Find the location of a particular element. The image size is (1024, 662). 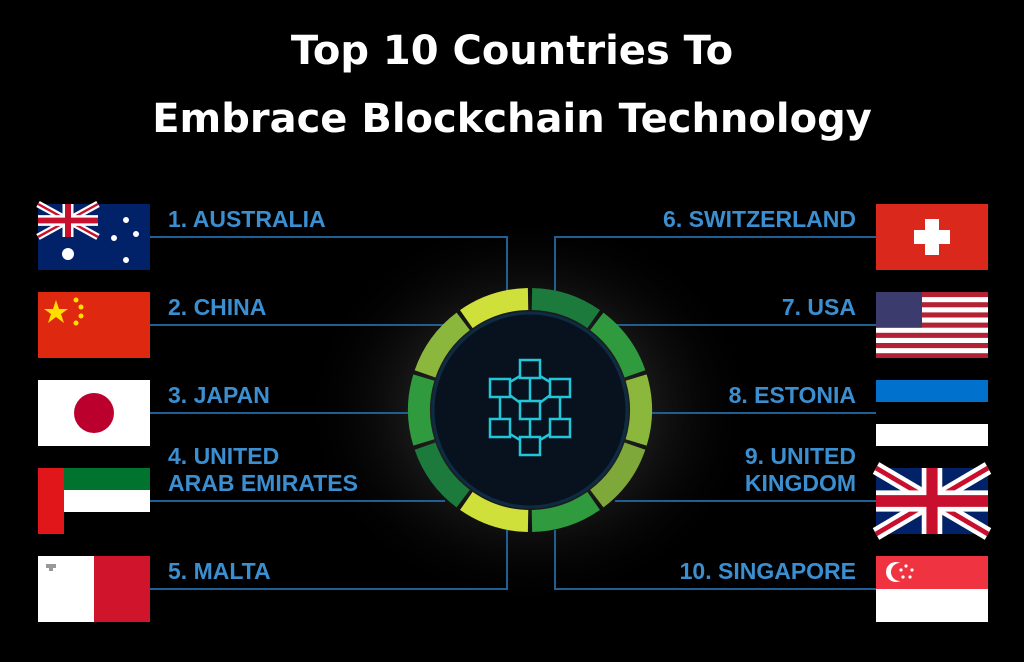

flag-japan-part is located at coordinates (94, 413).